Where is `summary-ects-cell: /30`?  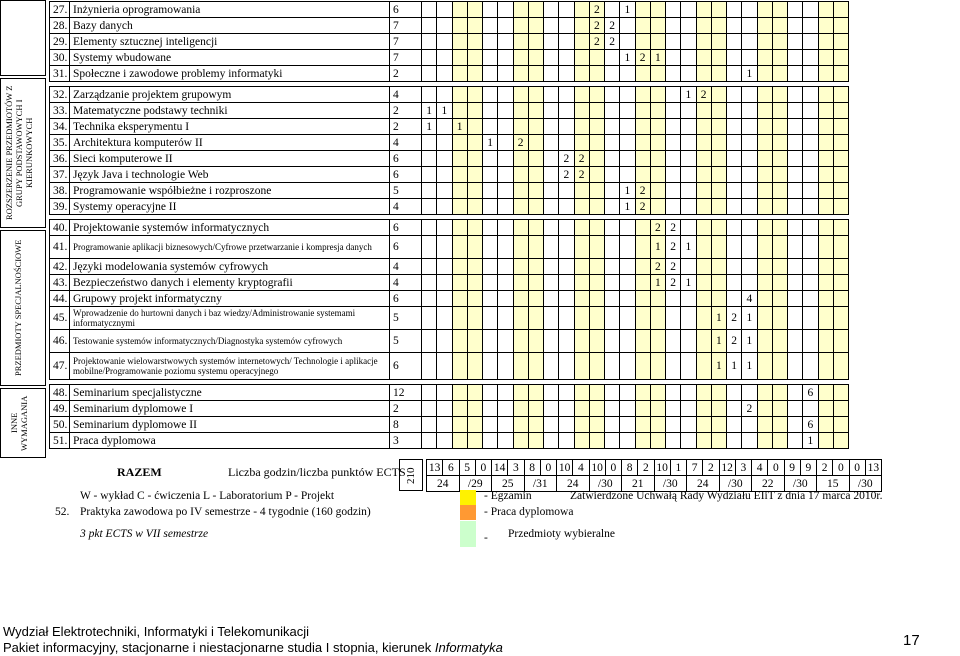
summary-ects-cell: /30 is located at coordinates (670, 483).